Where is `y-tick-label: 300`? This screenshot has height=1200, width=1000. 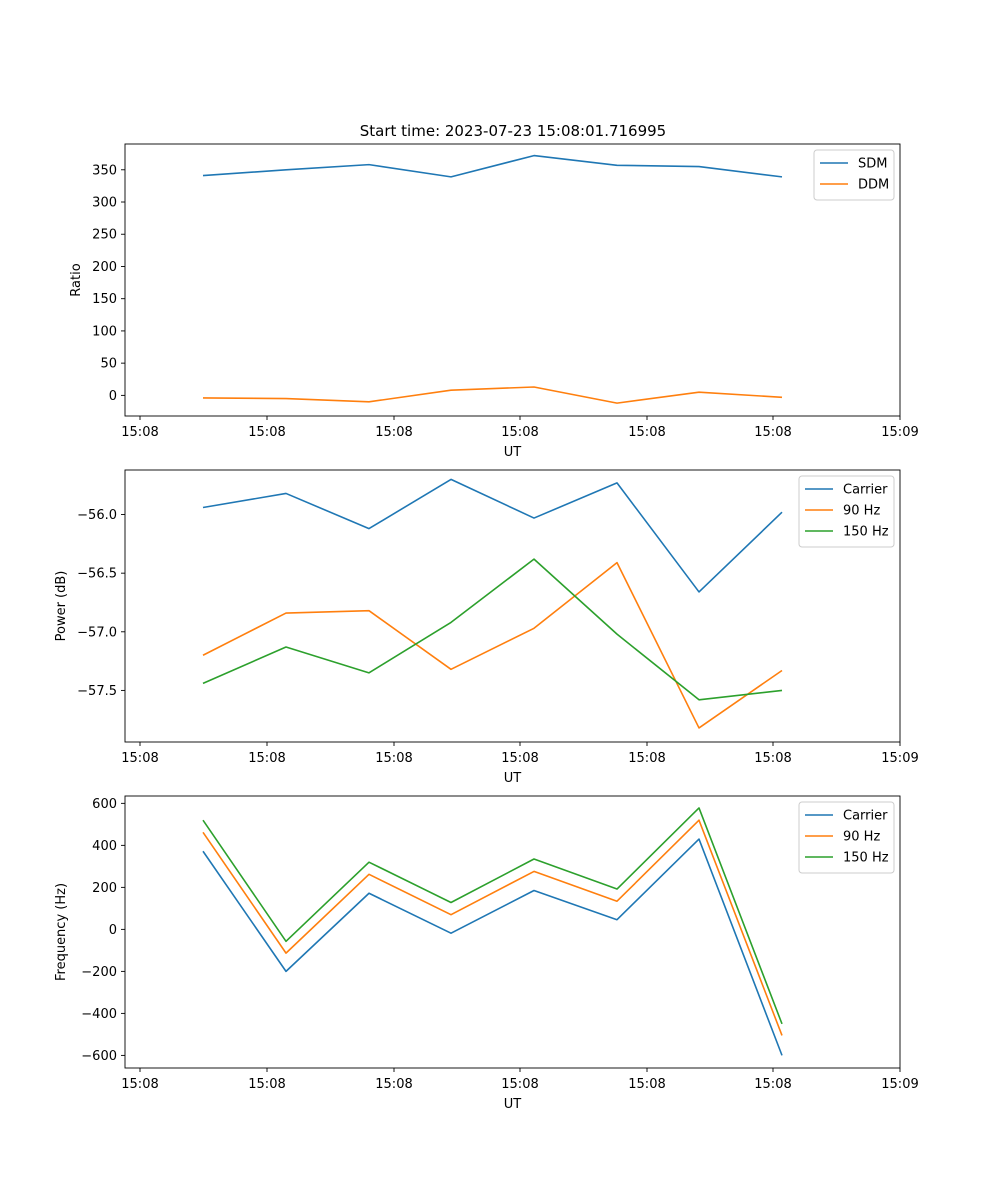
y-tick-label: 300 is located at coordinates (104, 203).